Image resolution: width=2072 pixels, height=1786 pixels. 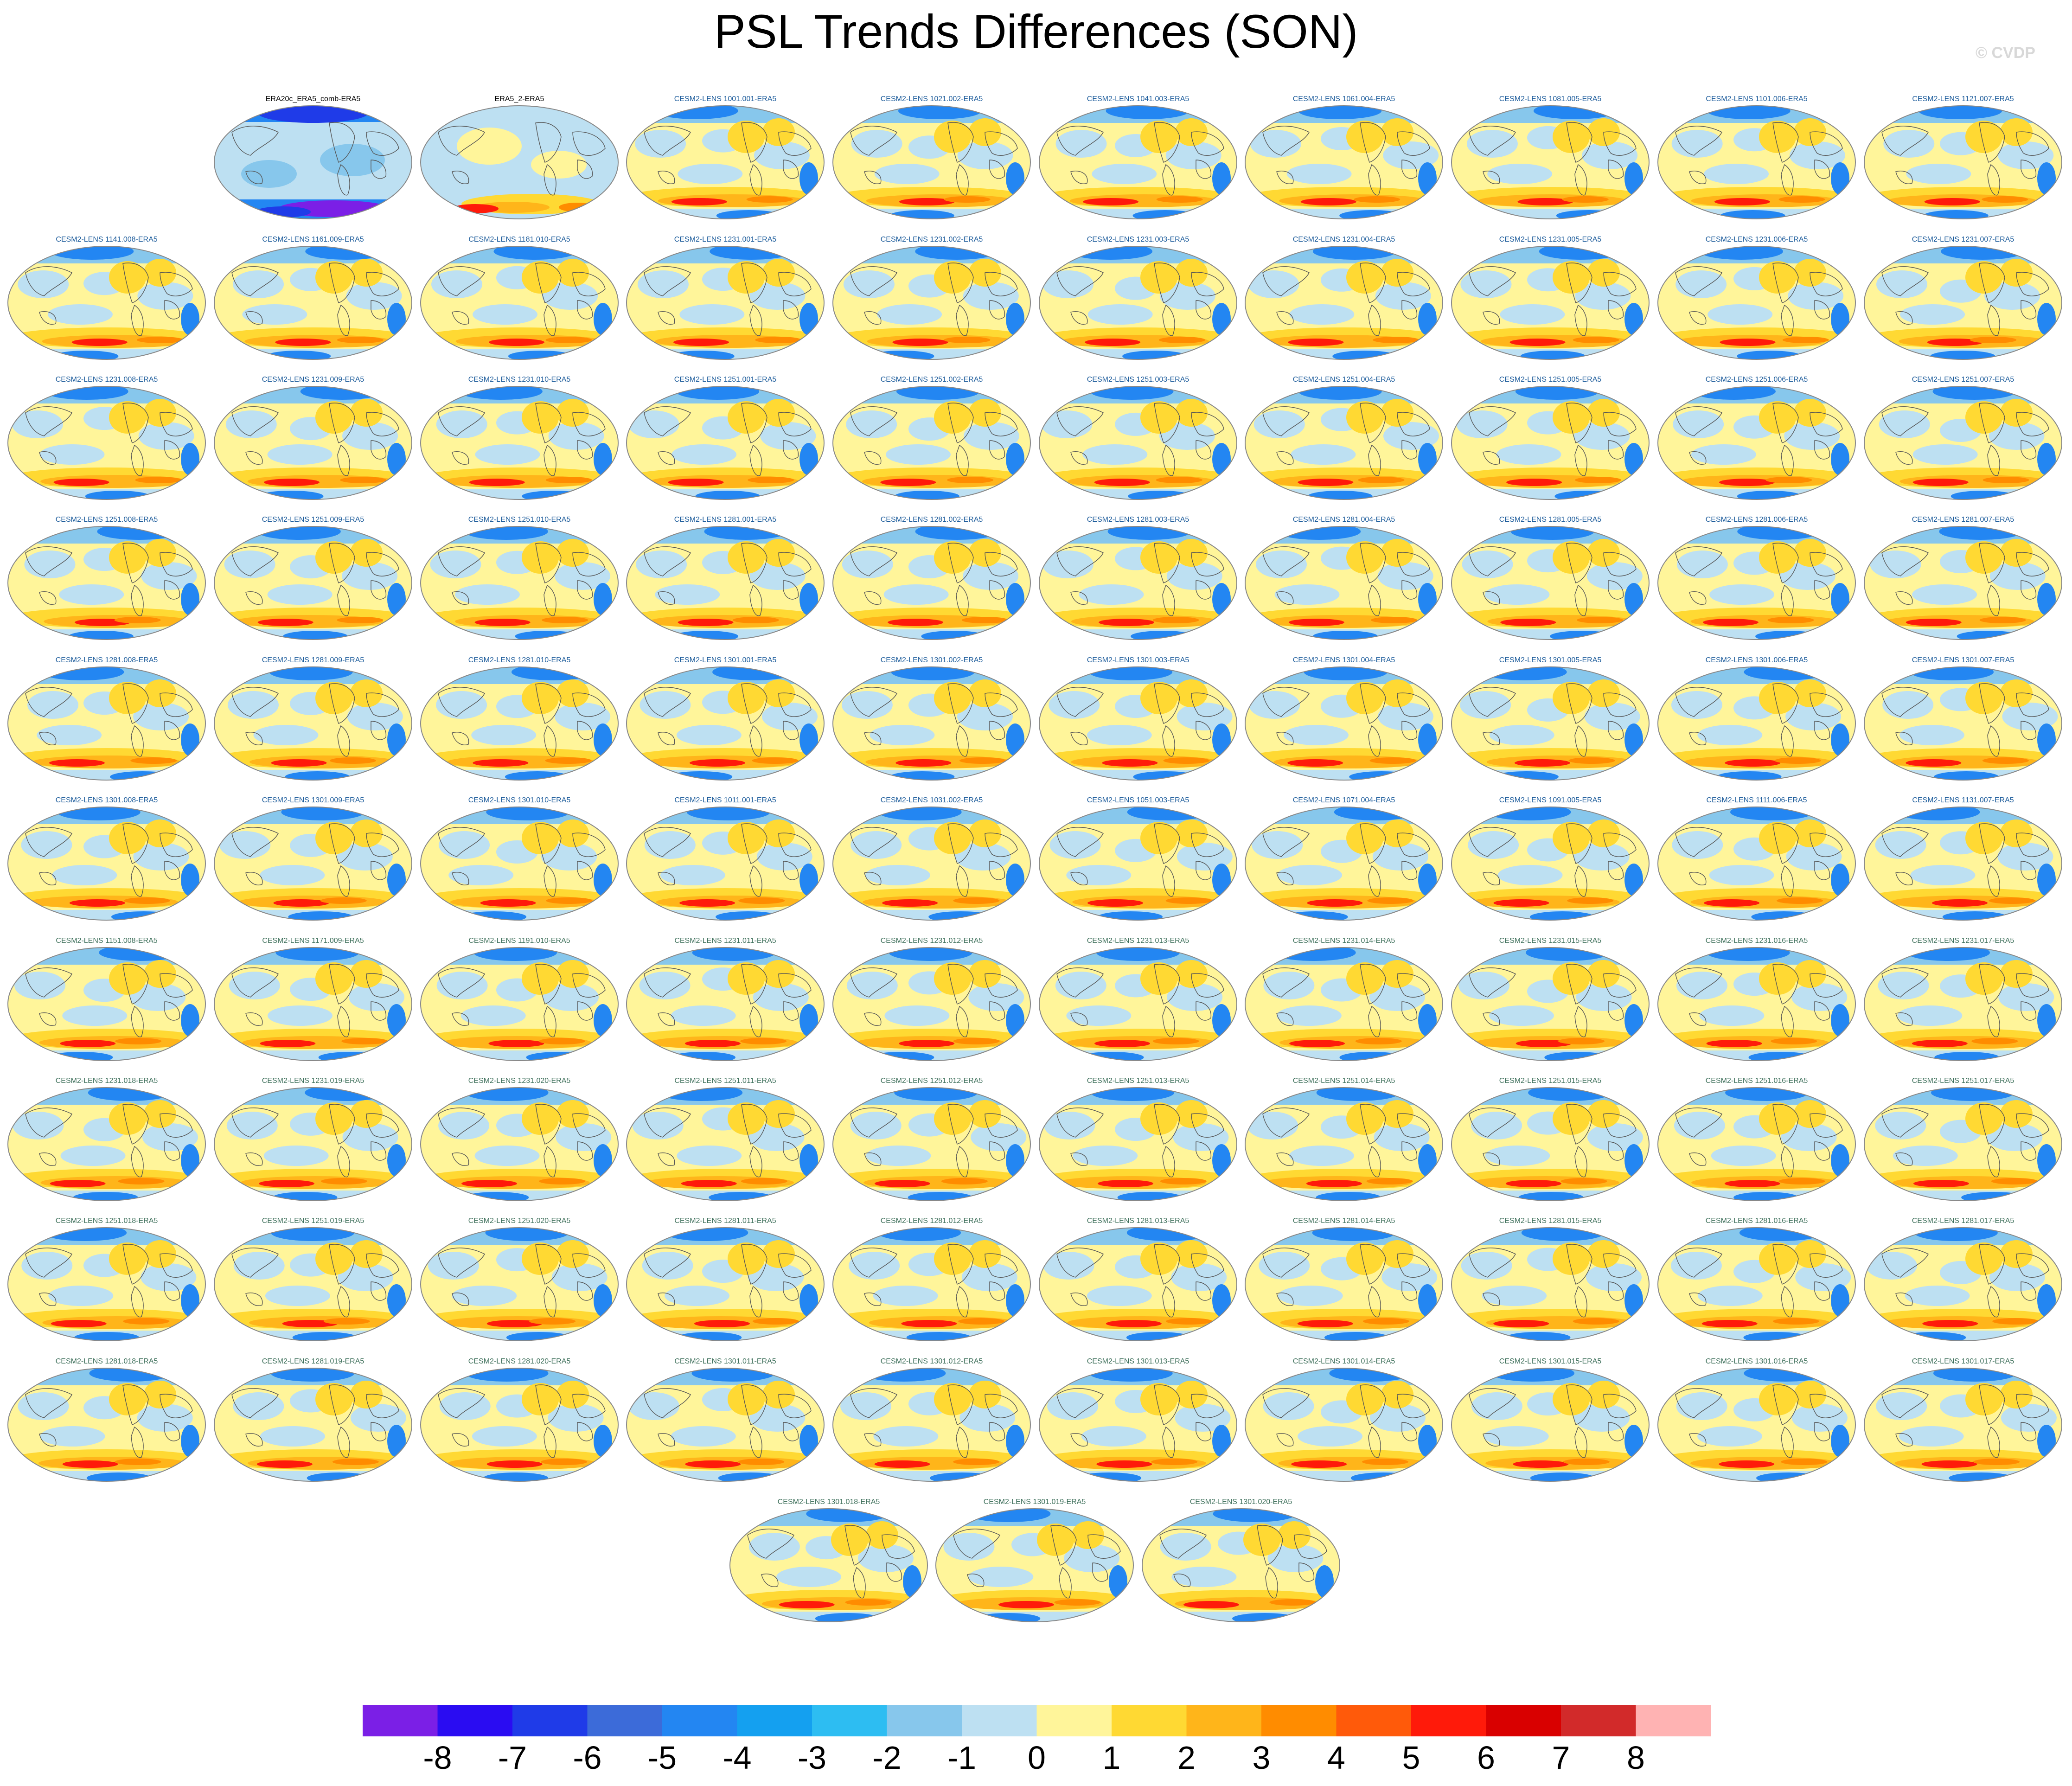 I want to click on panel-title: CESM2-LENS 1151.008-ERA5, so click(x=107, y=941).